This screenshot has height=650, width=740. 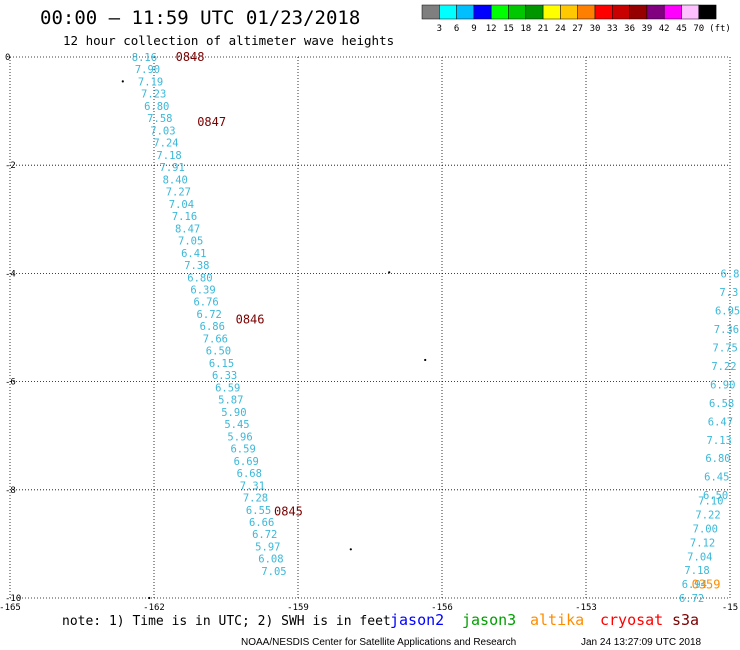 I want to click on swh-value-label: 7.66, so click(x=215, y=339).